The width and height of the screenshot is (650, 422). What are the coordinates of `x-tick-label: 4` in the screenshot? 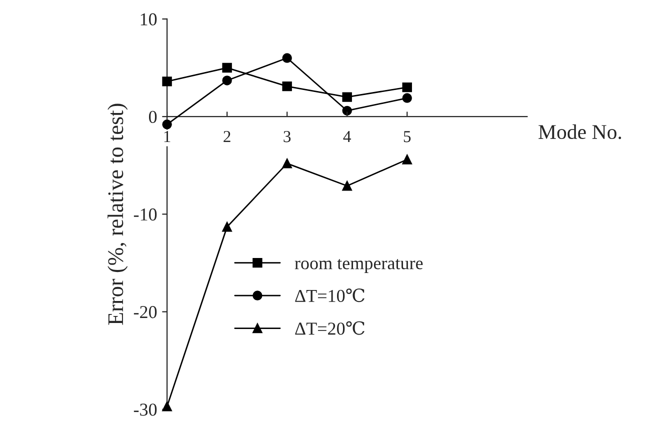 It's located at (347, 136).